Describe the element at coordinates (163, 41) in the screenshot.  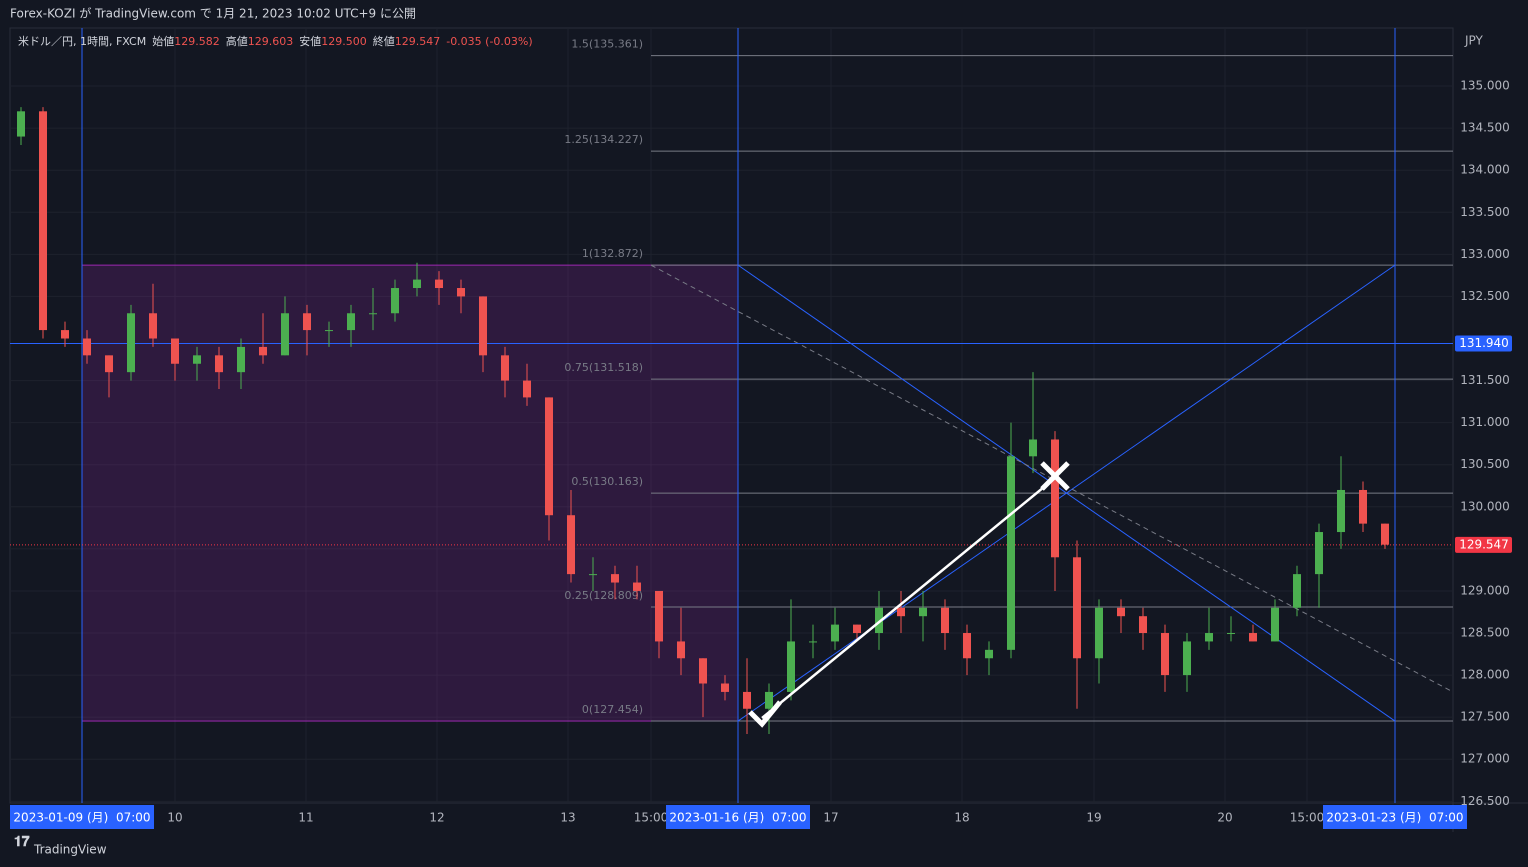
I see `legend-open-label: 始値` at that location.